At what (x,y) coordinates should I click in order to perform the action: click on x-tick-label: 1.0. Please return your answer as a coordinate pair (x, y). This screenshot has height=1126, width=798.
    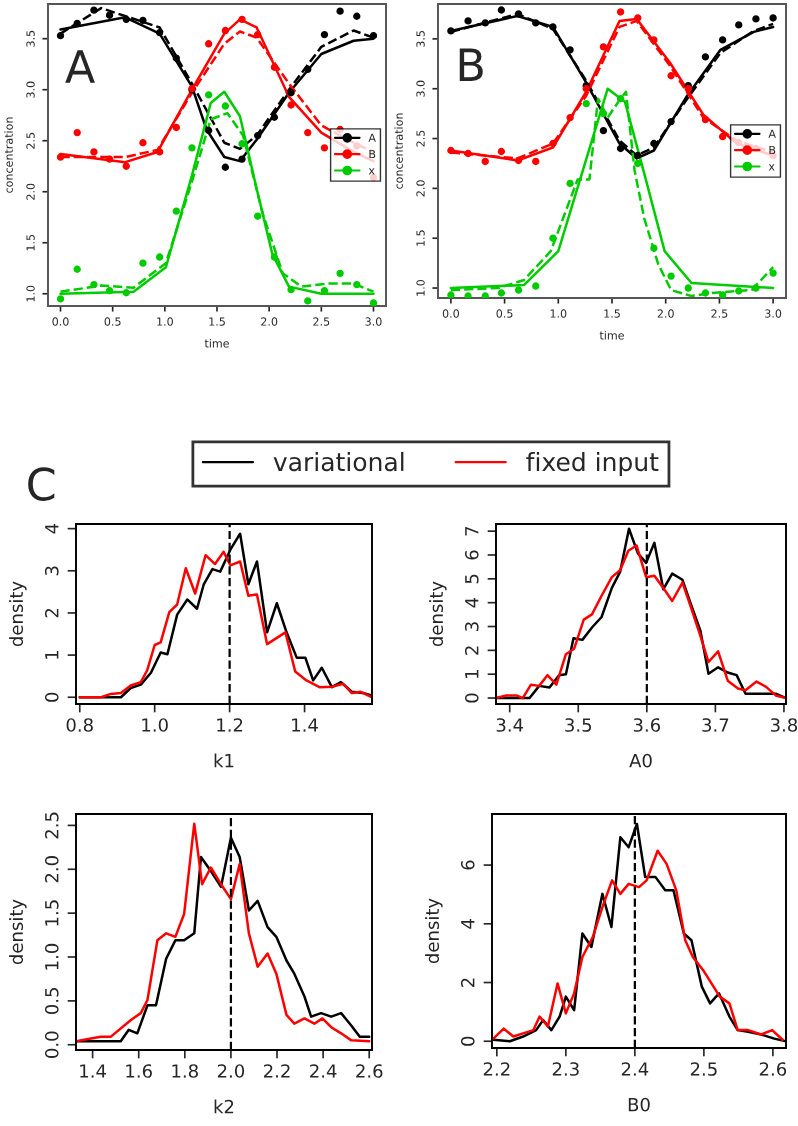
    Looking at the image, I should click on (155, 725).